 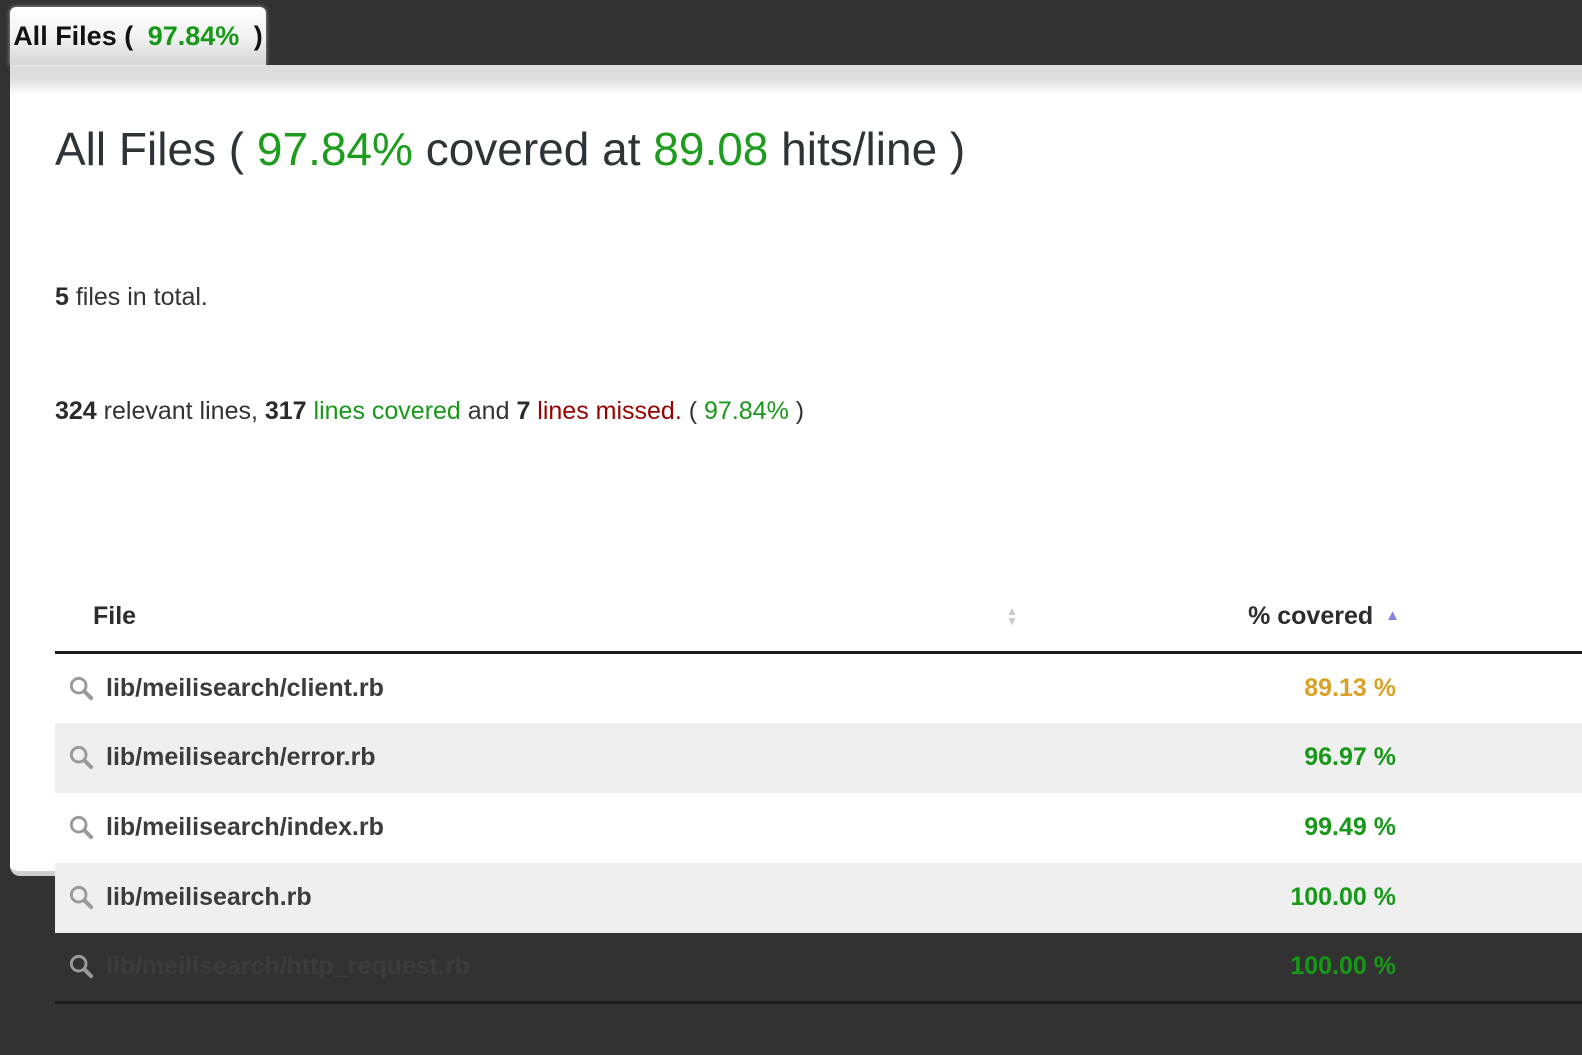 What do you see at coordinates (818, 968) in the screenshot?
I see `table-row: lib/meilisearch/http_request.rb 100.00 %` at bounding box center [818, 968].